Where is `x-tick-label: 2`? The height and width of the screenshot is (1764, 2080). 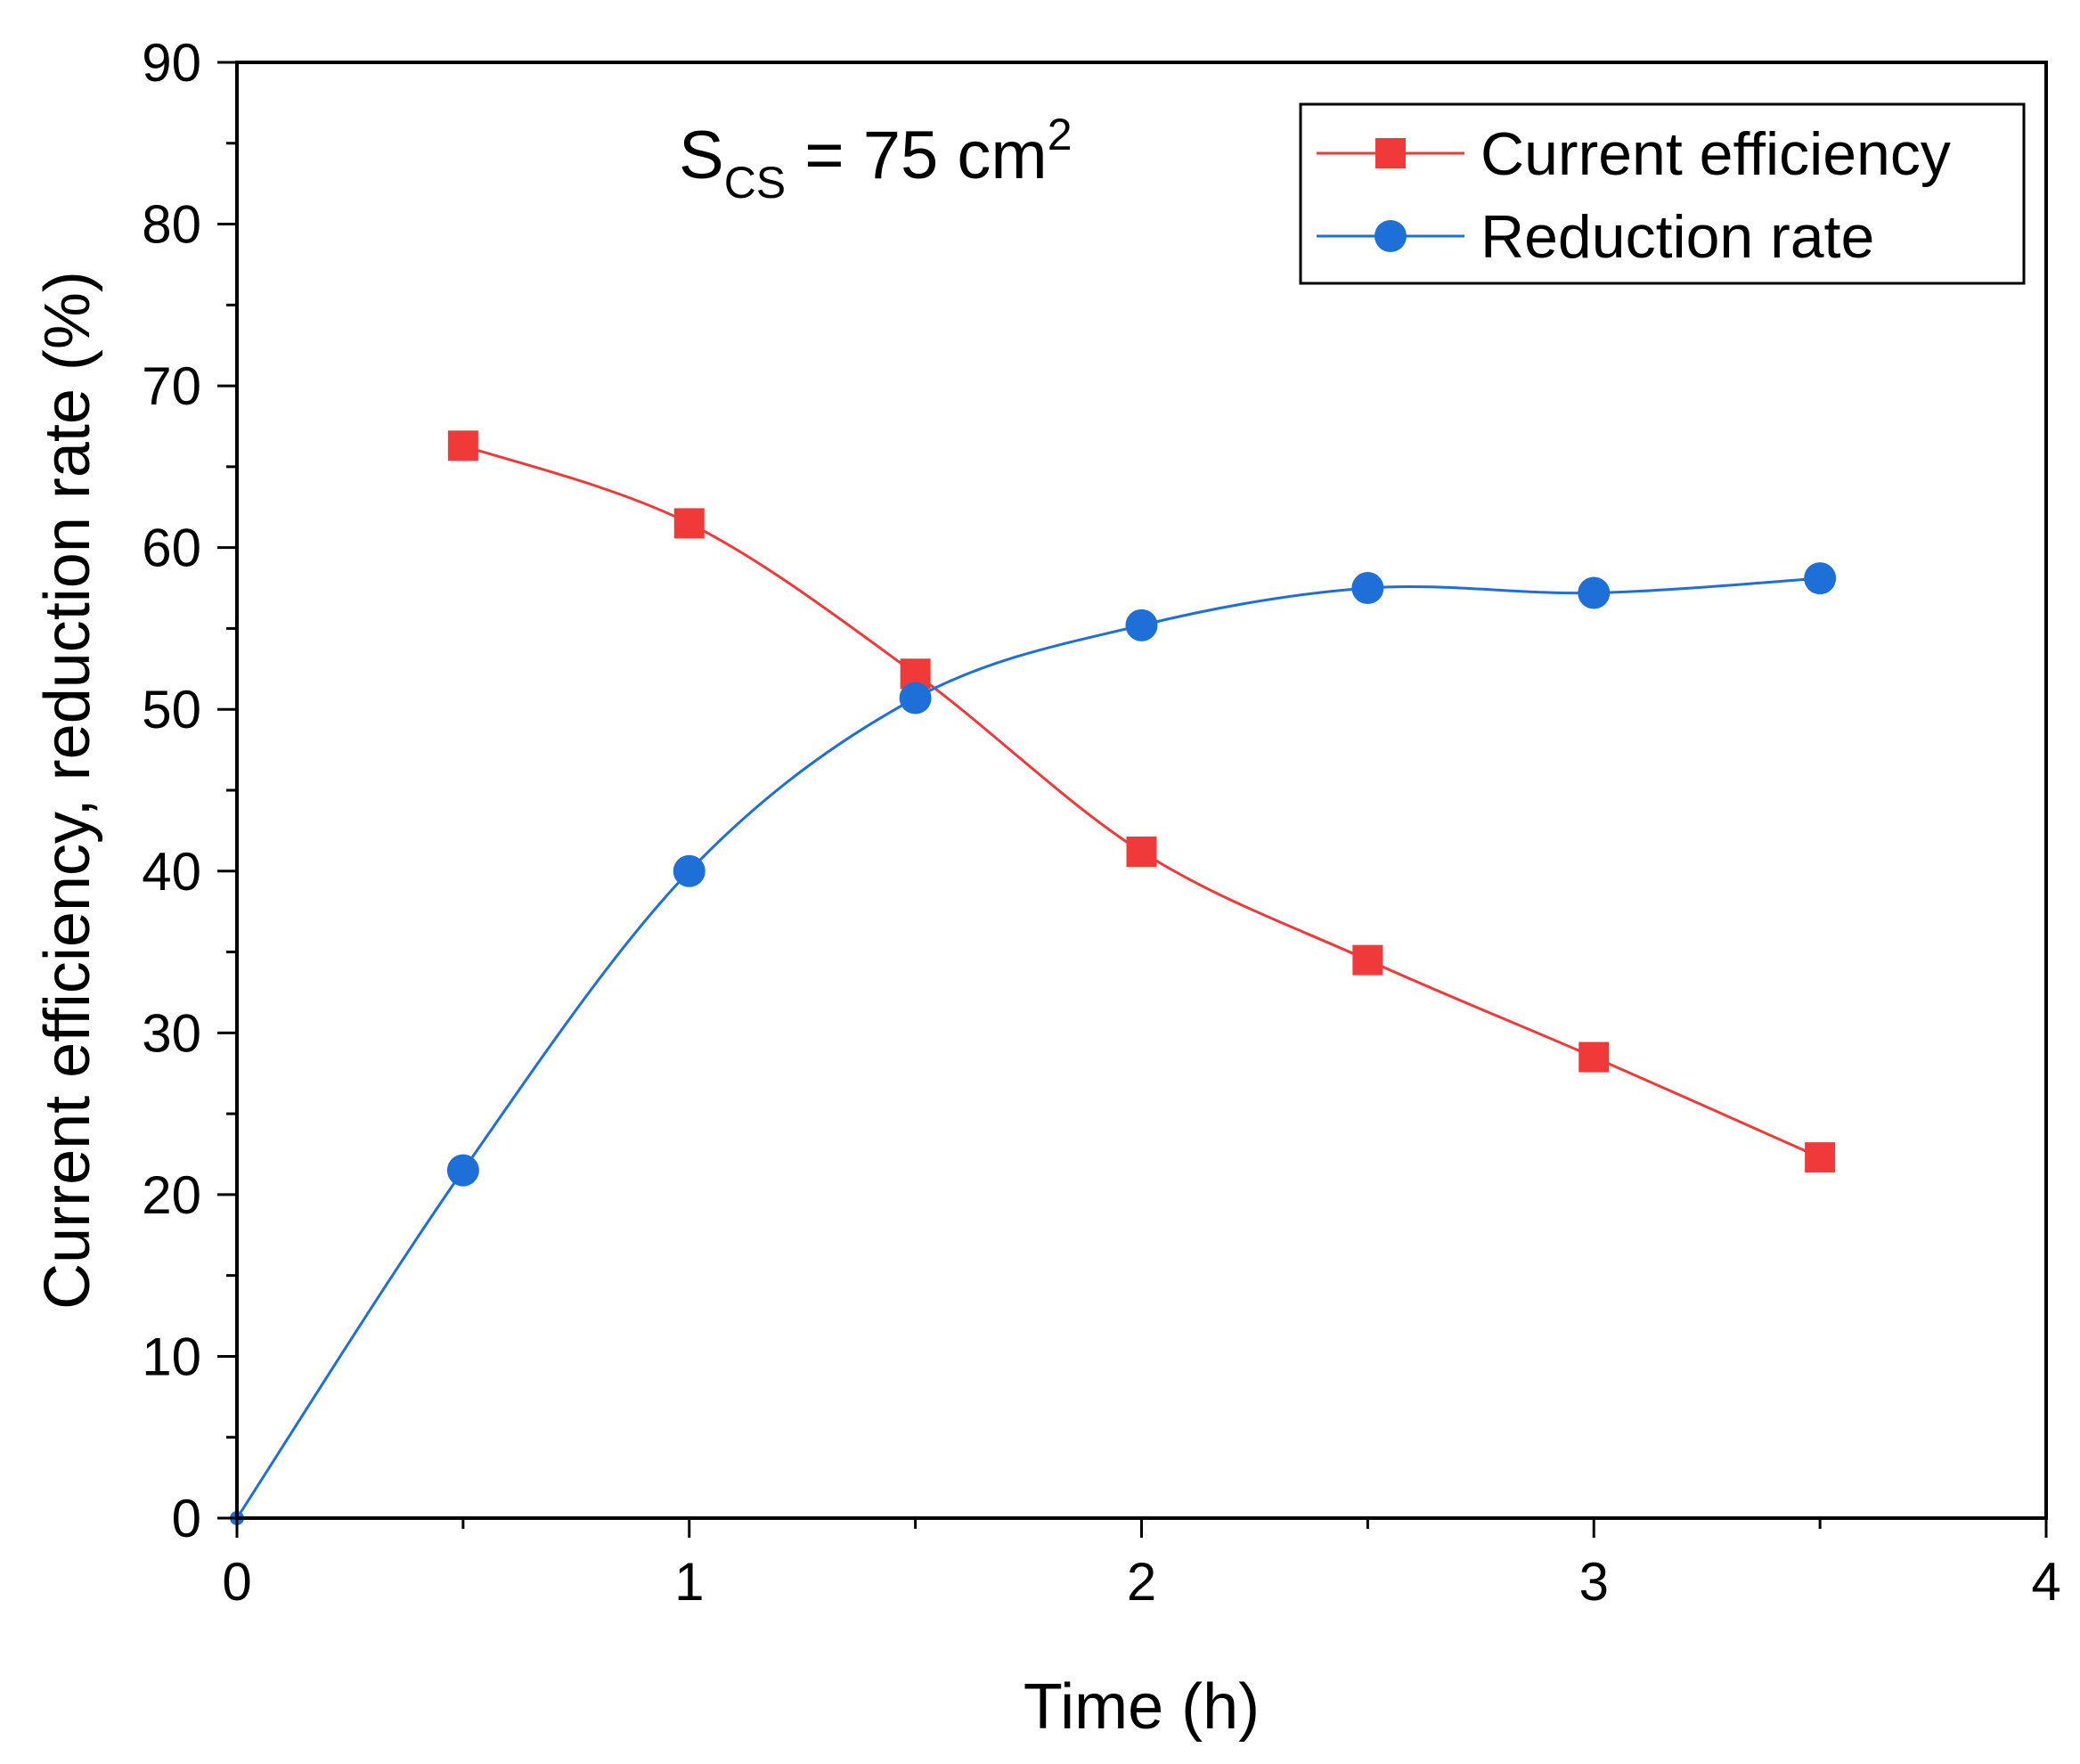 x-tick-label: 2 is located at coordinates (1141, 1582).